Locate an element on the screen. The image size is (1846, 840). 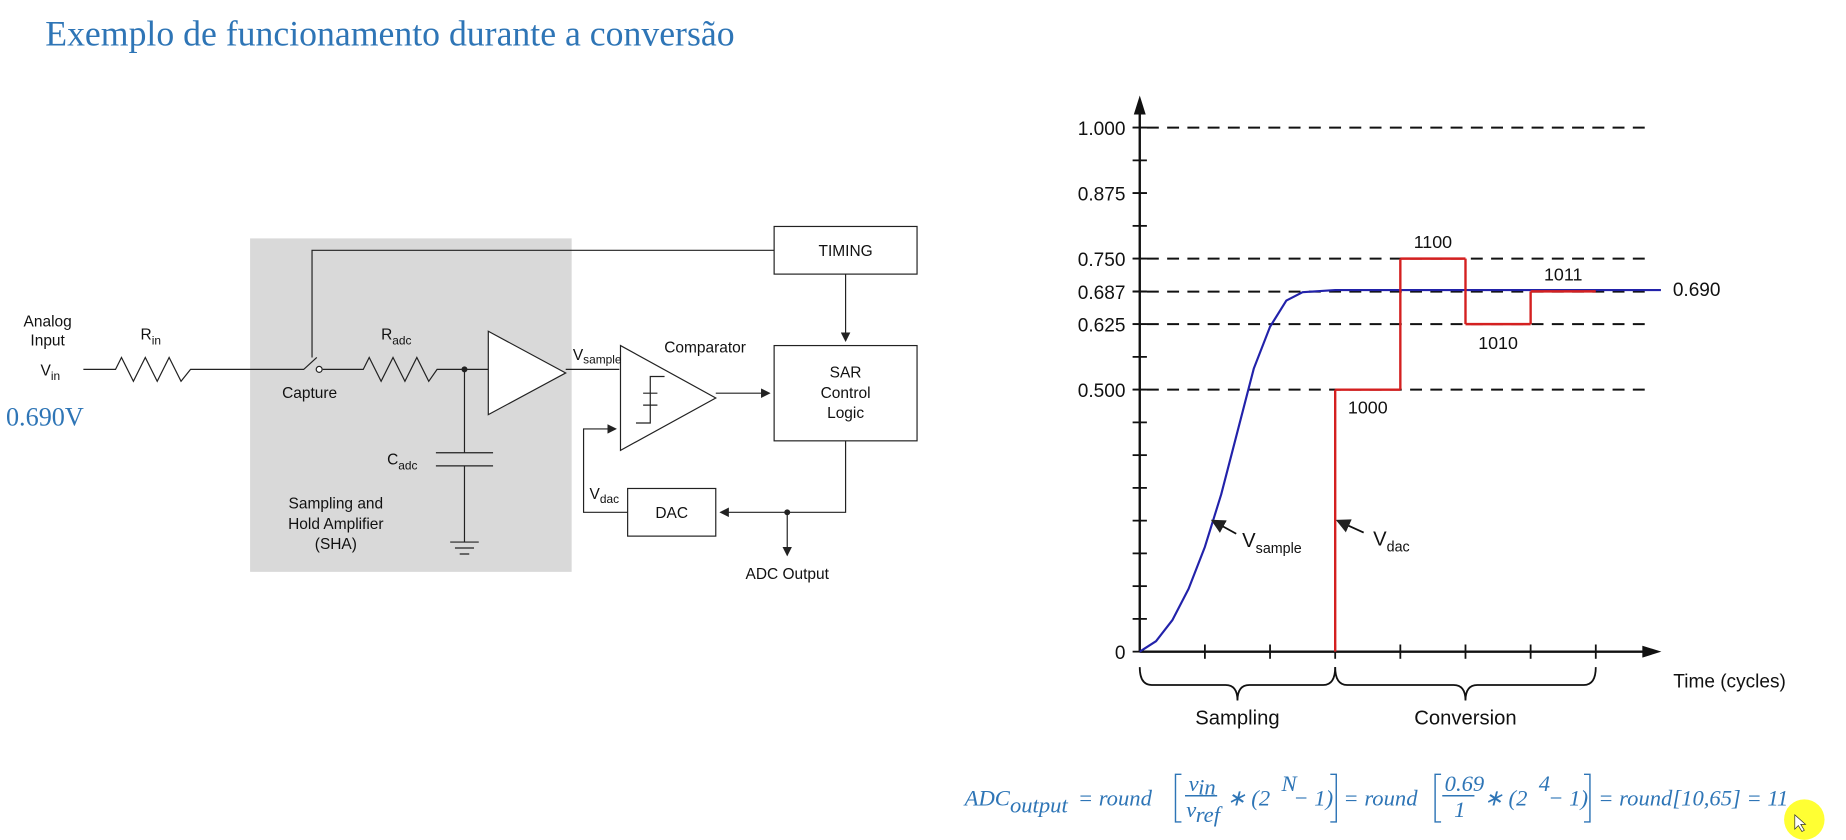
label: Hold Amplifier is located at coordinates (335, 524).